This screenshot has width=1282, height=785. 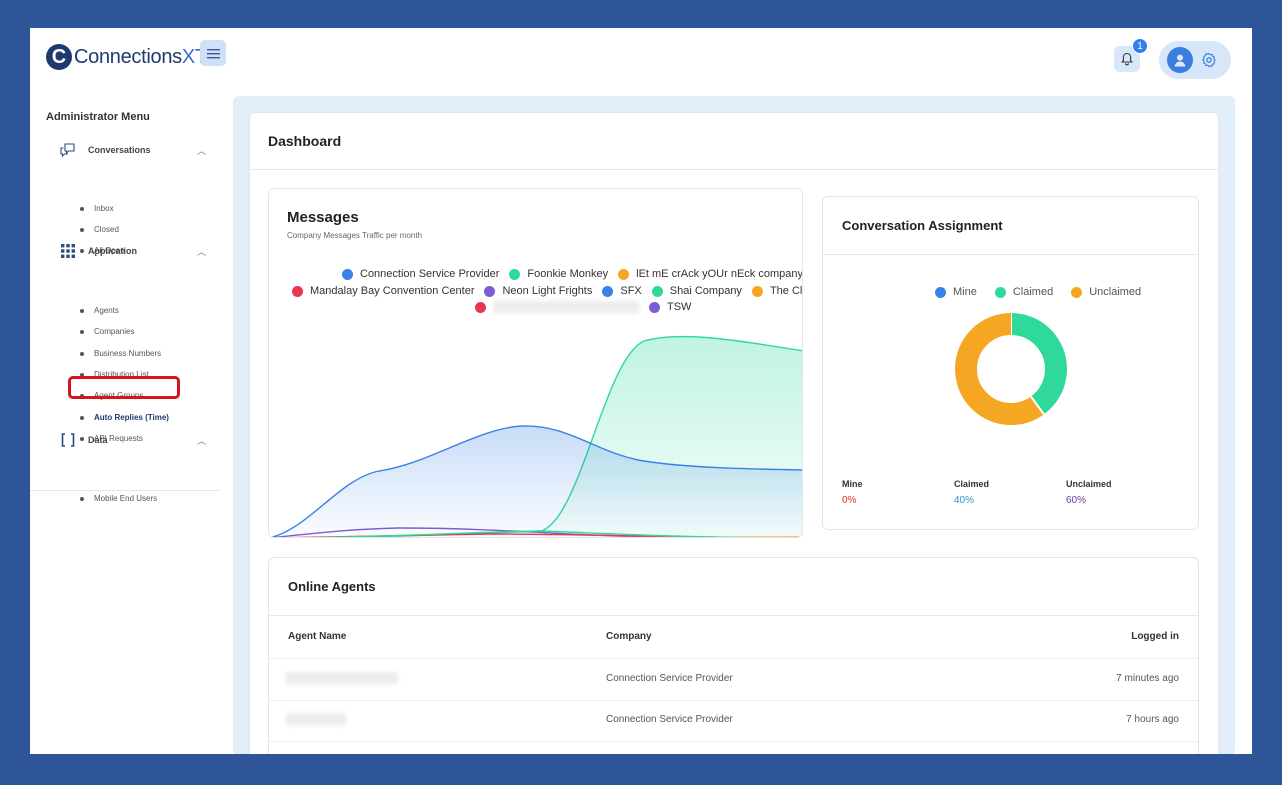 I want to click on sidebar-item-label: Mobile End Users, so click(x=126, y=498).